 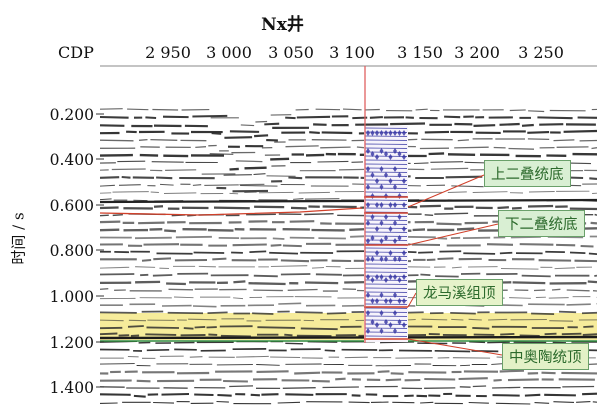 What do you see at coordinates (71, 388) in the screenshot?
I see `time-tick-1400: 1.400` at bounding box center [71, 388].